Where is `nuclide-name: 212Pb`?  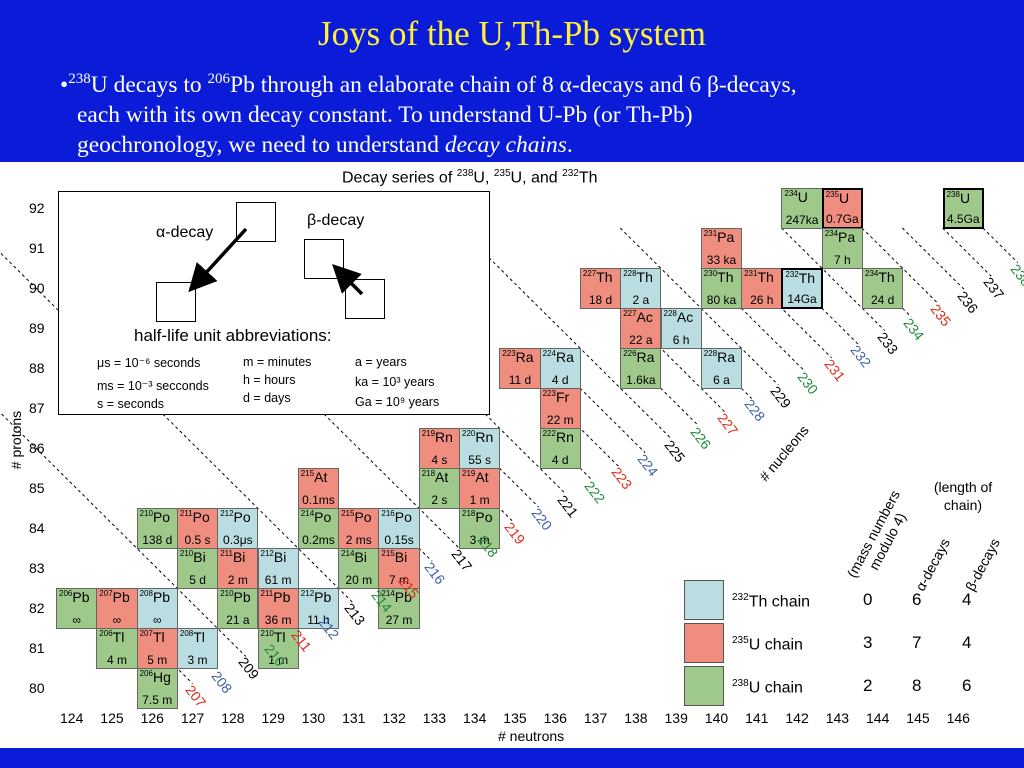
nuclide-name: 212Pb is located at coordinates (316, 597).